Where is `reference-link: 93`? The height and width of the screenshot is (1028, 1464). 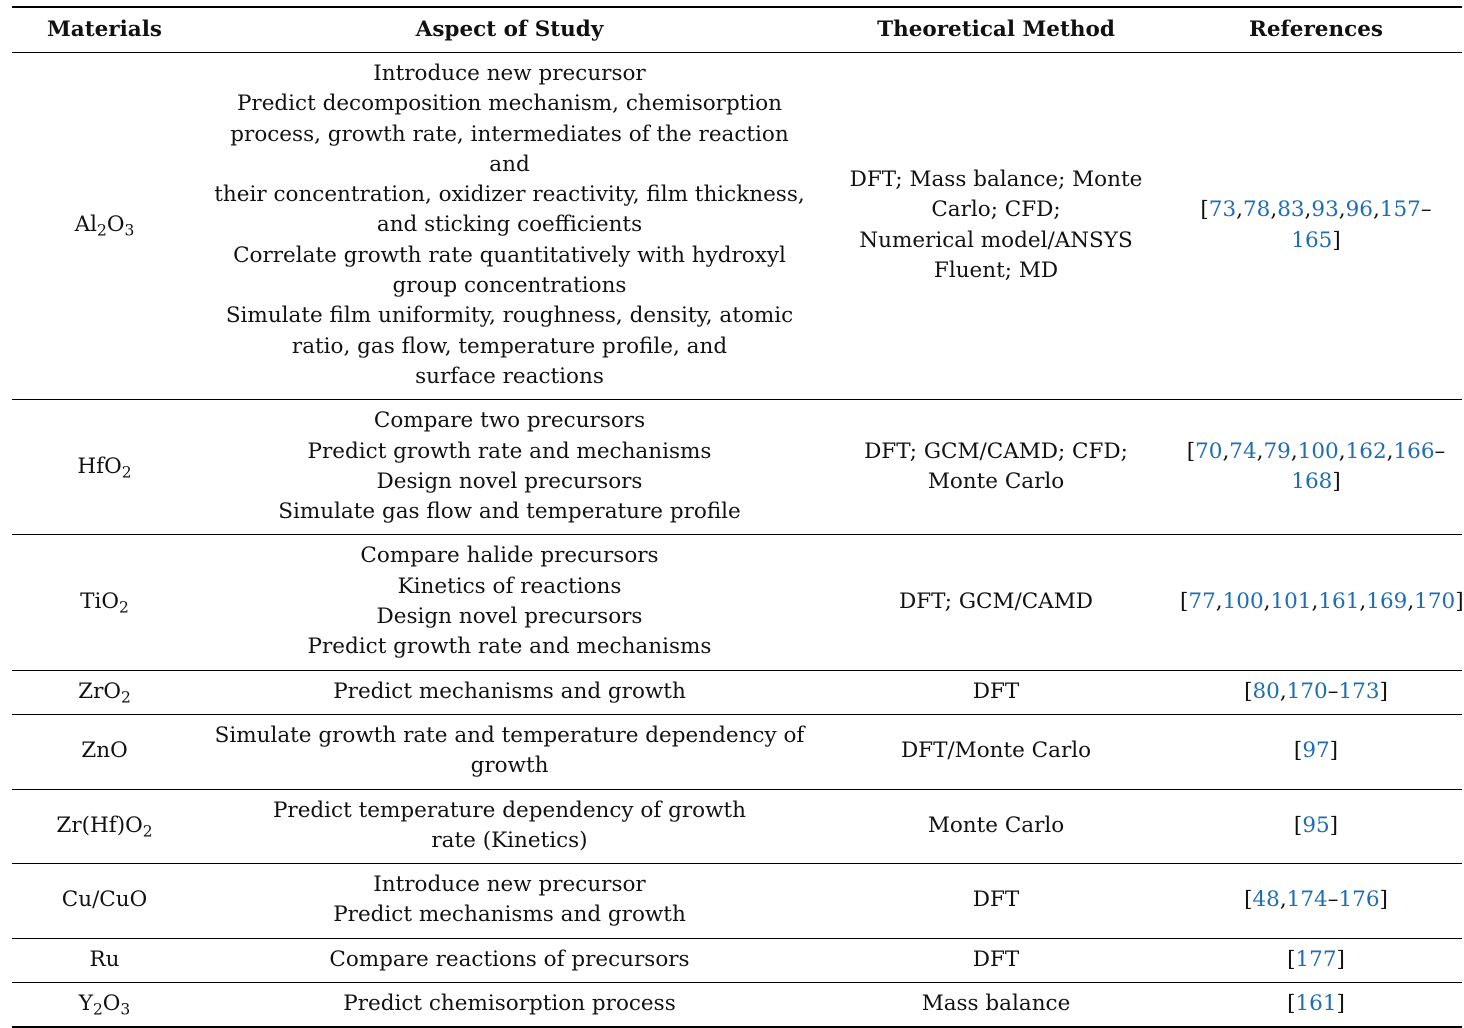 reference-link: 93 is located at coordinates (1325, 210).